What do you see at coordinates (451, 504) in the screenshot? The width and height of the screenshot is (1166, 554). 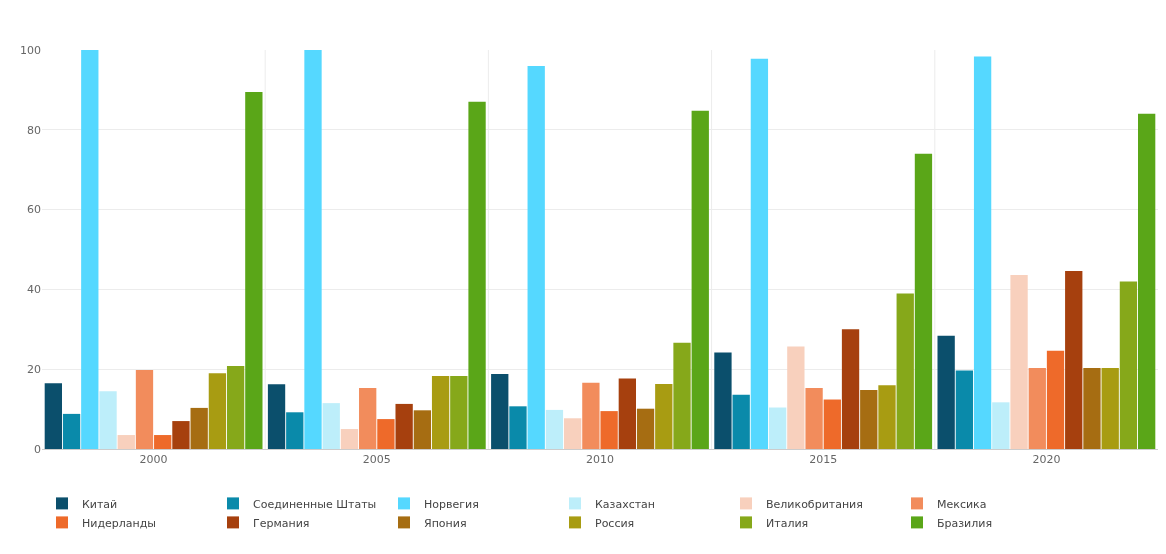 I see `legend-label: Норвегия` at bounding box center [451, 504].